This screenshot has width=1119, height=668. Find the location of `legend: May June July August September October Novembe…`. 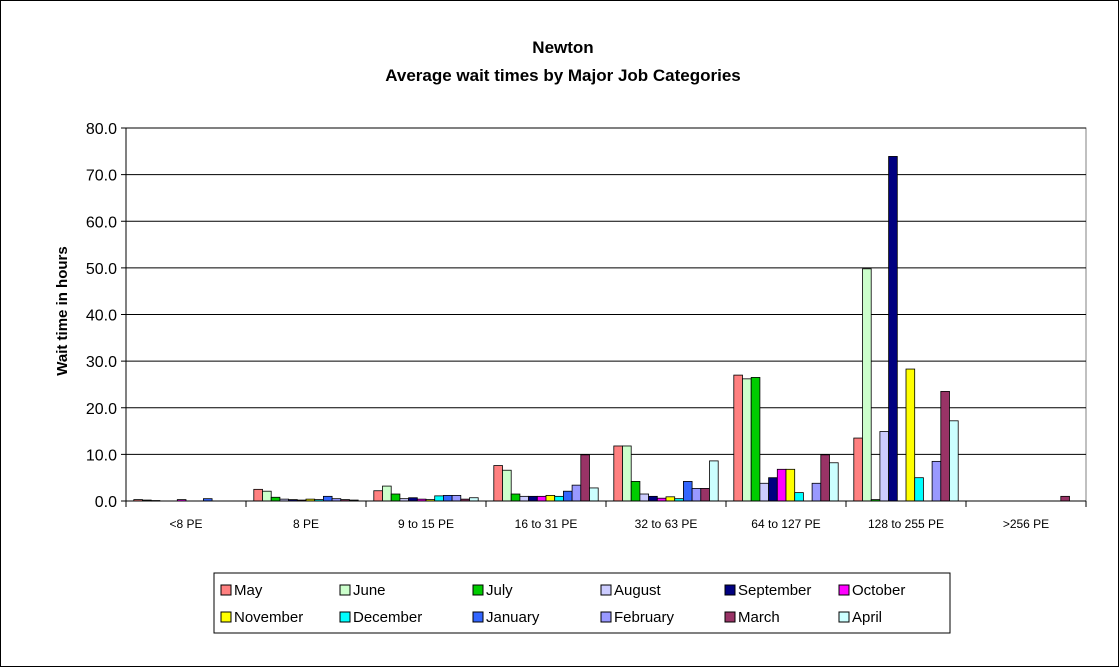

legend: May June July August September October Novembe… is located at coordinates (582, 603).